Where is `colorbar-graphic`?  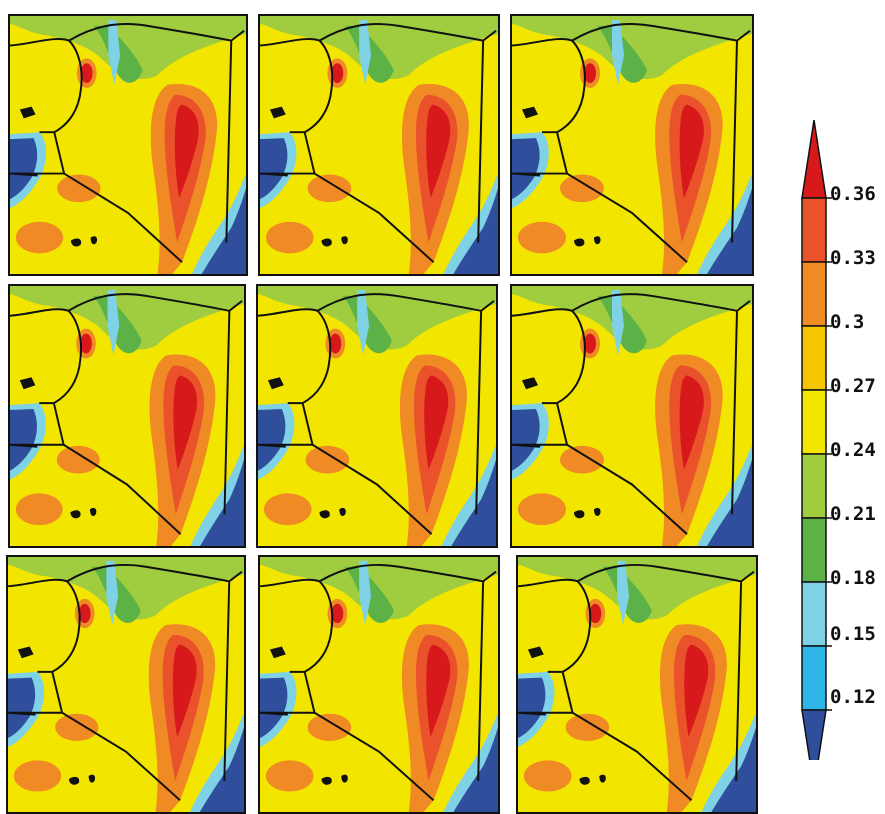 colorbar-graphic is located at coordinates (816, 454).